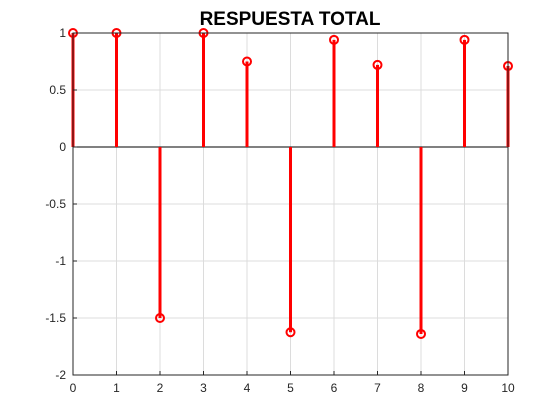  I want to click on y-tick-label: 1, so click(62, 33).